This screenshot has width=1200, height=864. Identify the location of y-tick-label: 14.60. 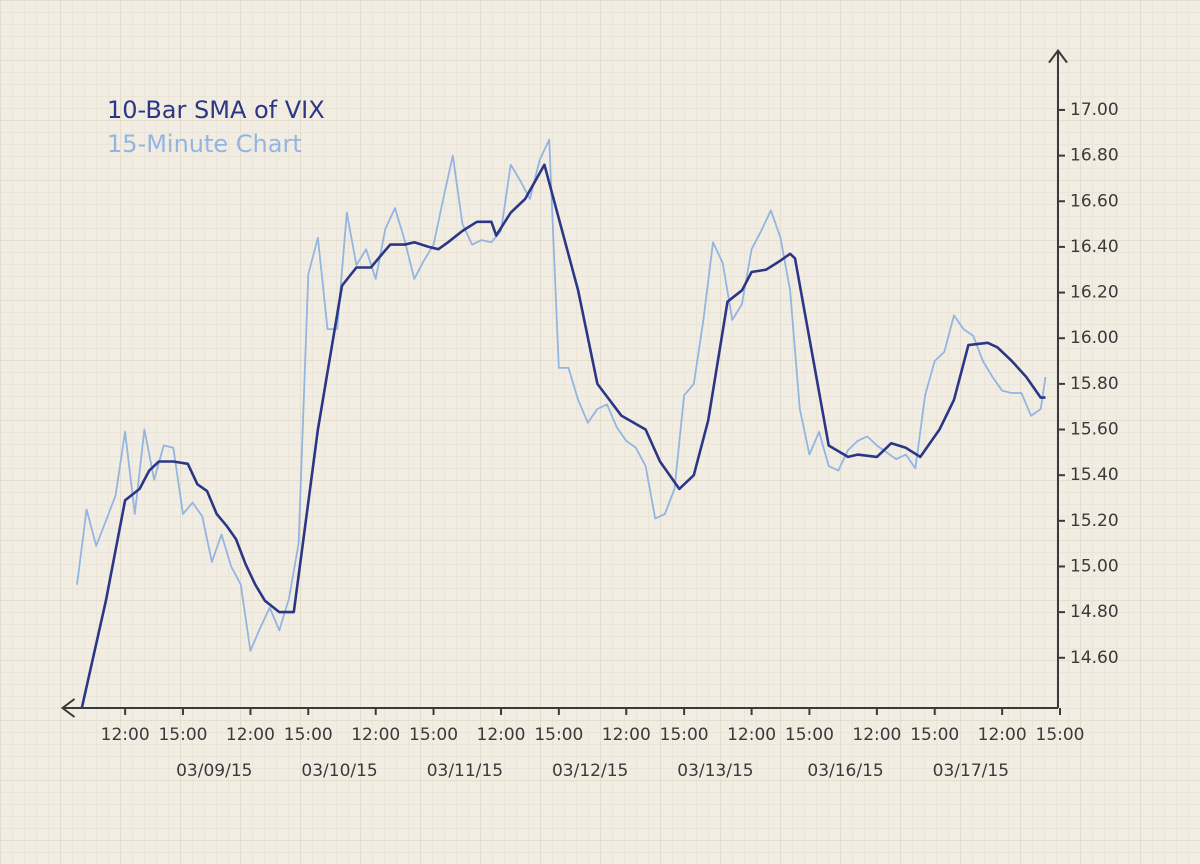
(1094, 658).